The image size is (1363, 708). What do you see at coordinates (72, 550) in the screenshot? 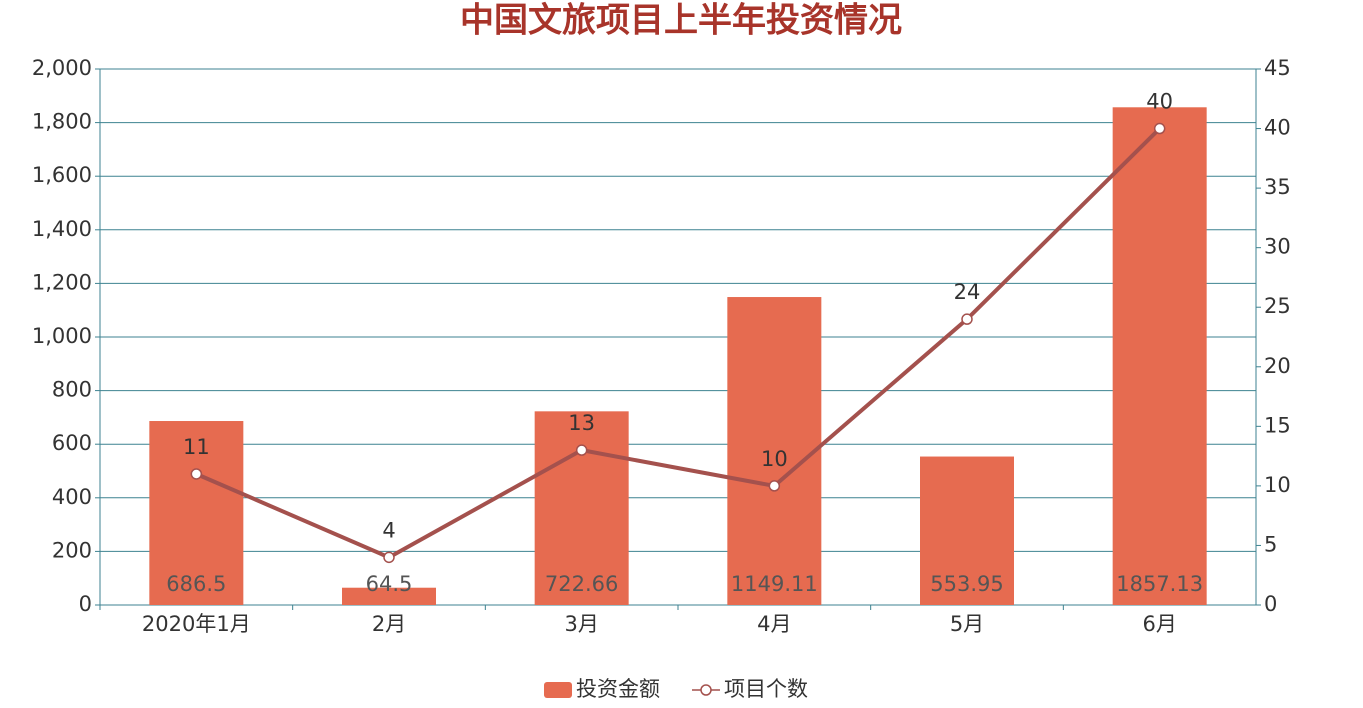
I see `y-tick-label: 200` at bounding box center [72, 550].